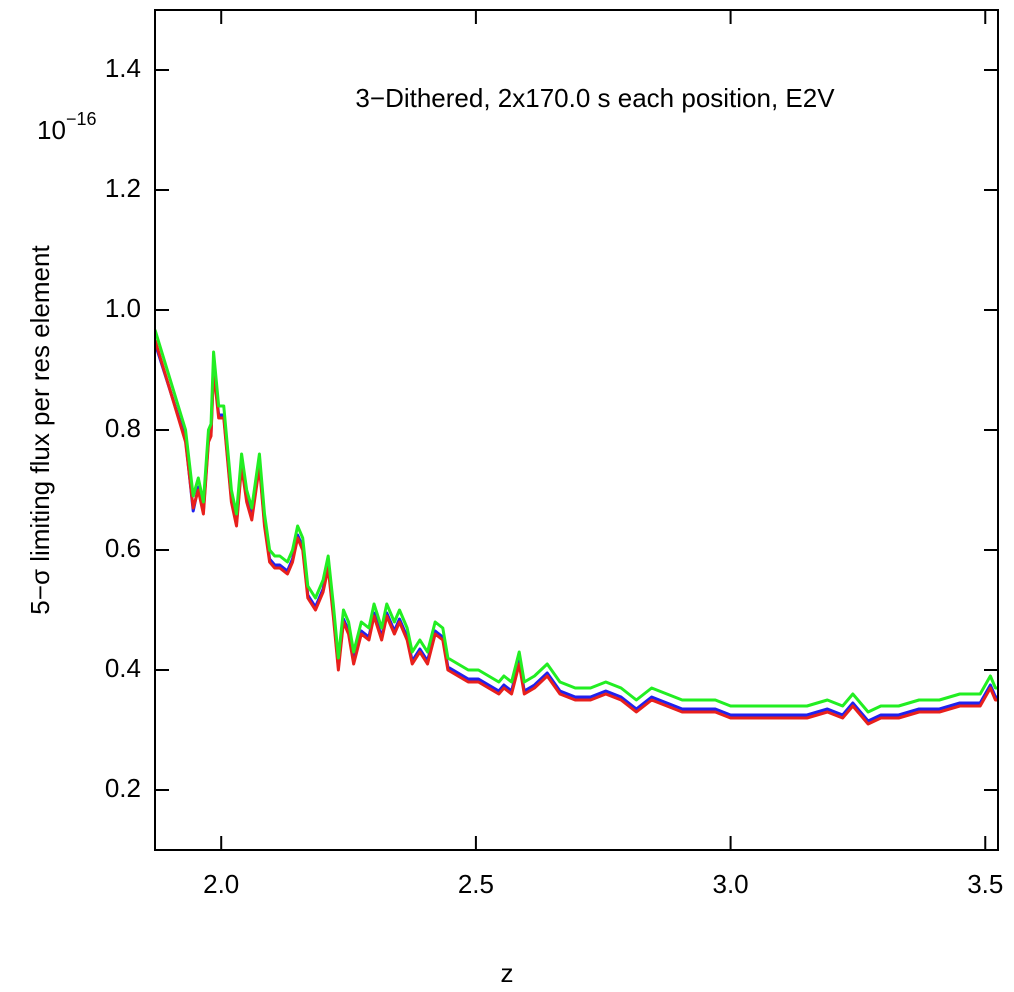 This screenshot has width=1014, height=992. I want to click on y-tick-label: 1.0, so click(123, 308).